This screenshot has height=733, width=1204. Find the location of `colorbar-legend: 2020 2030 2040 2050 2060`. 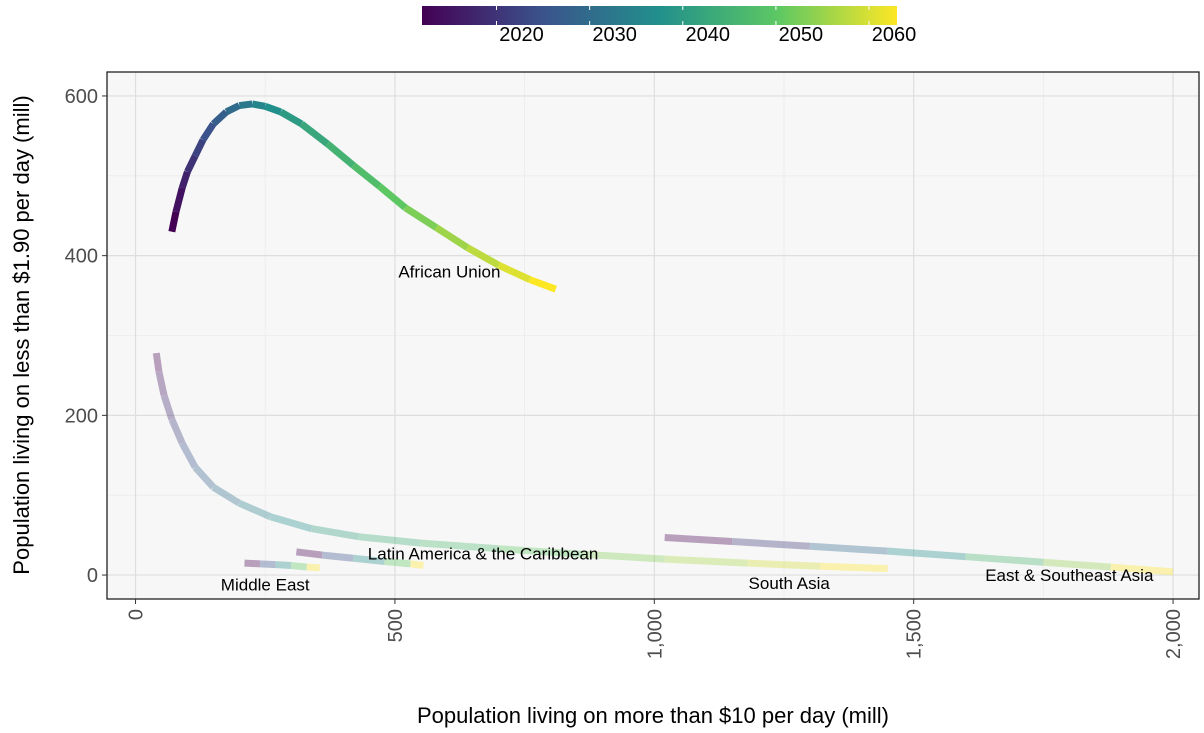

colorbar-legend: 2020 2030 2040 2050 2060 is located at coordinates (669, 26).